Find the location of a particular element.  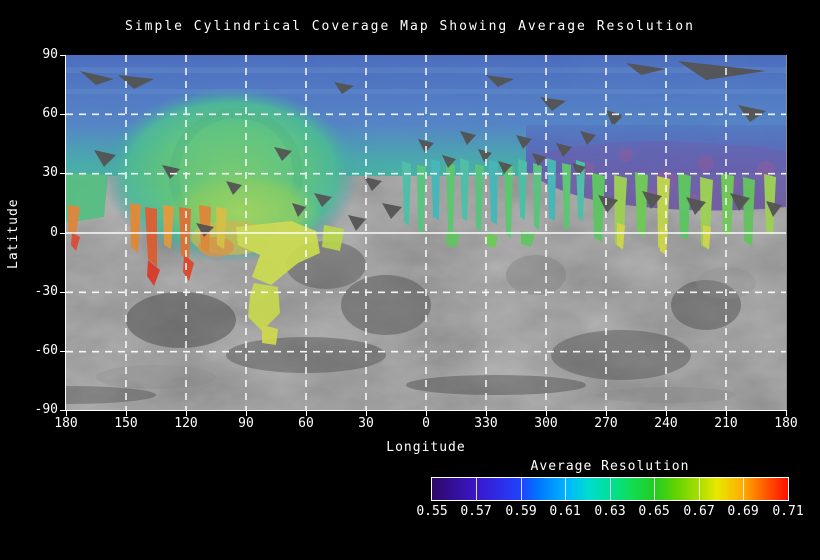

colorbar-tick-label: 0.63 is located at coordinates (610, 511).